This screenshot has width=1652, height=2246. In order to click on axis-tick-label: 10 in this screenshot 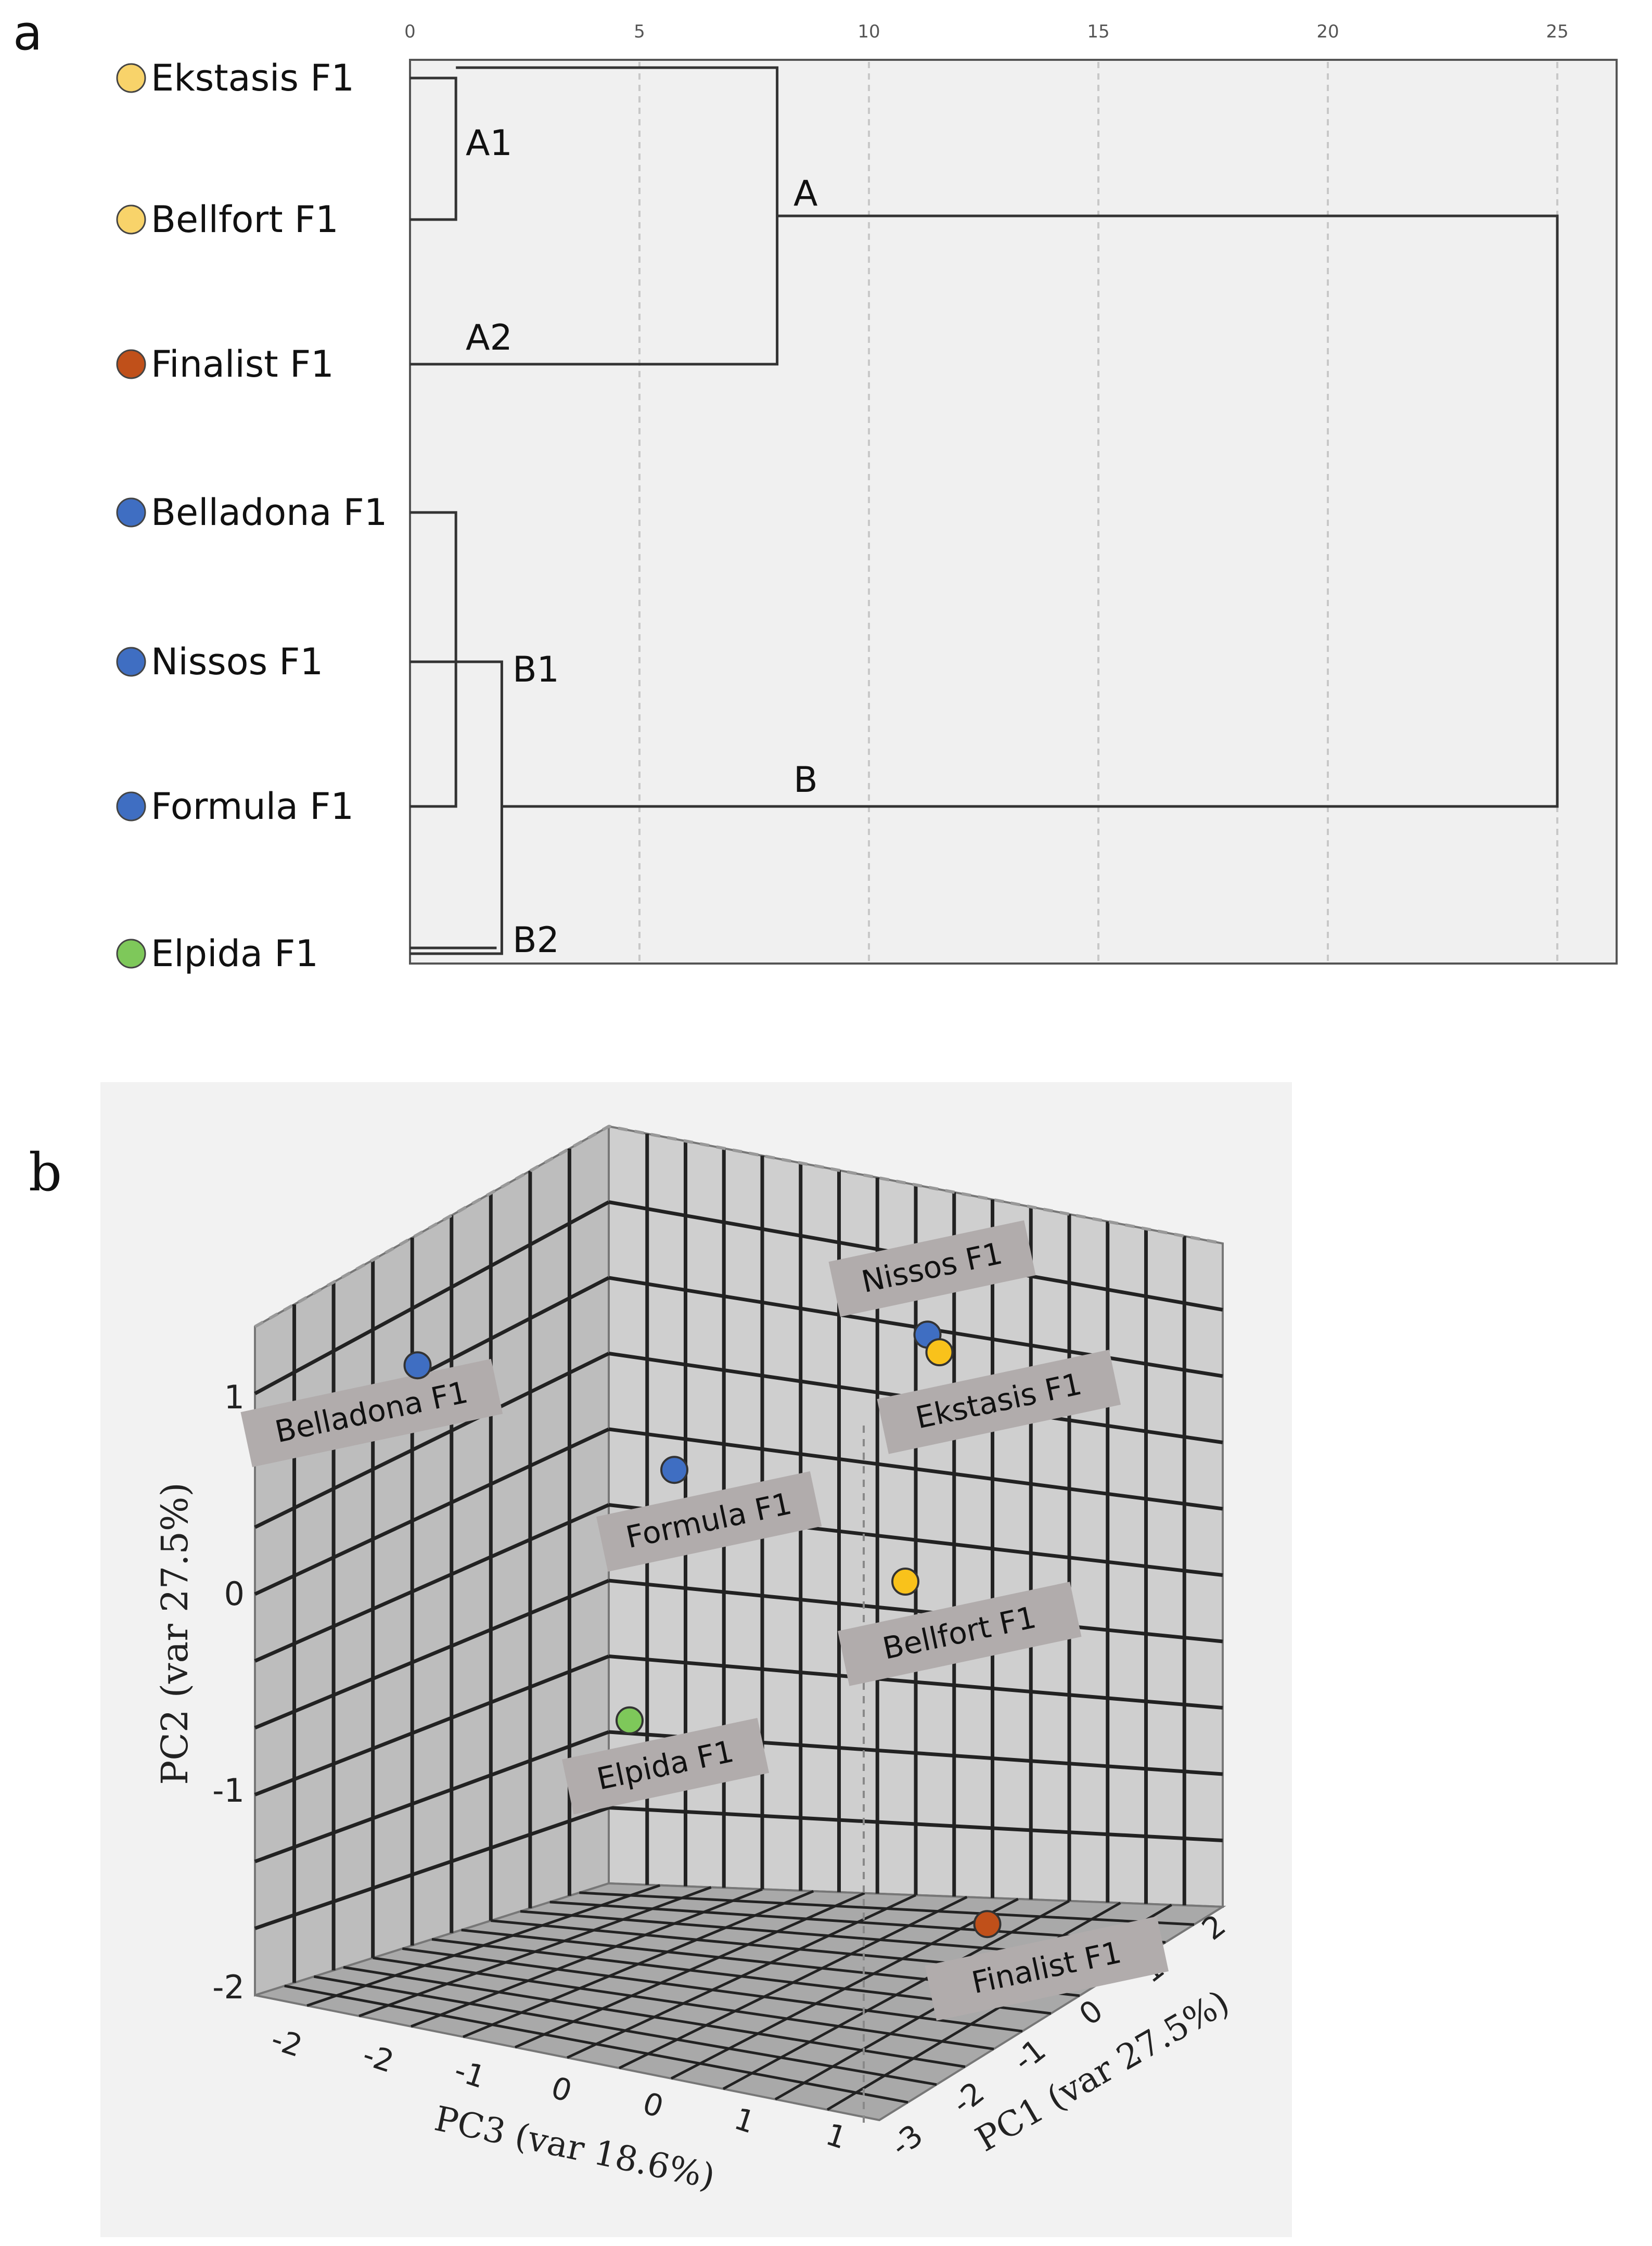, I will do `click(868, 31)`.